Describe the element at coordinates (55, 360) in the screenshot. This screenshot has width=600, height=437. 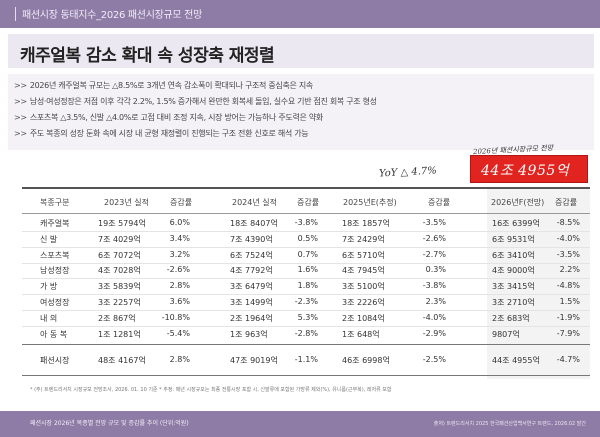
I see `total-label: 패션시장` at that location.